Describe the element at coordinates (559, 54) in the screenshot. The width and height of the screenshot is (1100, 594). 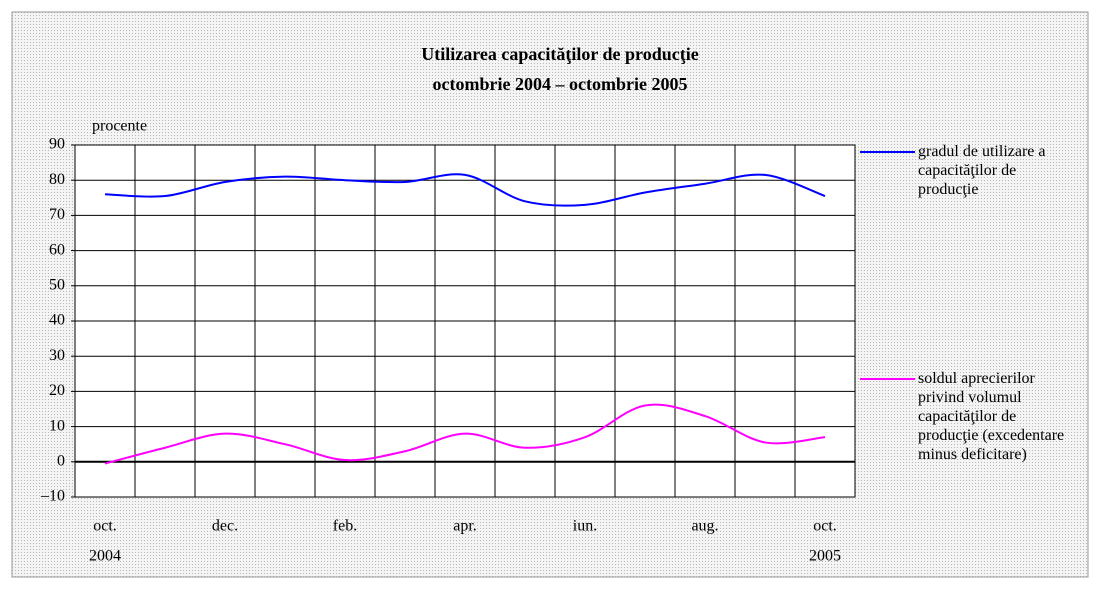
I see `chart-title: Utilizarea capacităţilor de producţie` at that location.